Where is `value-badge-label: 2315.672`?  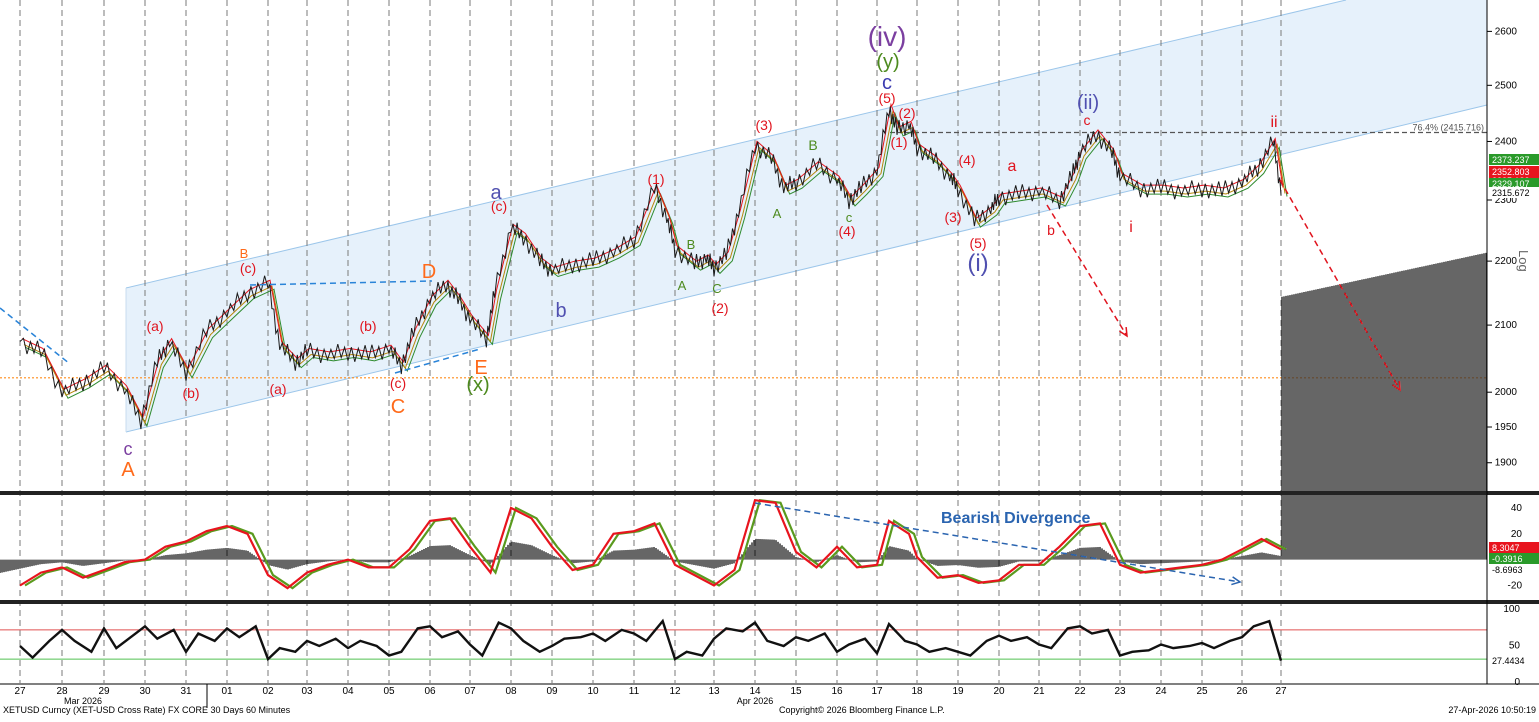 value-badge-label: 2315.672 is located at coordinates (1511, 193).